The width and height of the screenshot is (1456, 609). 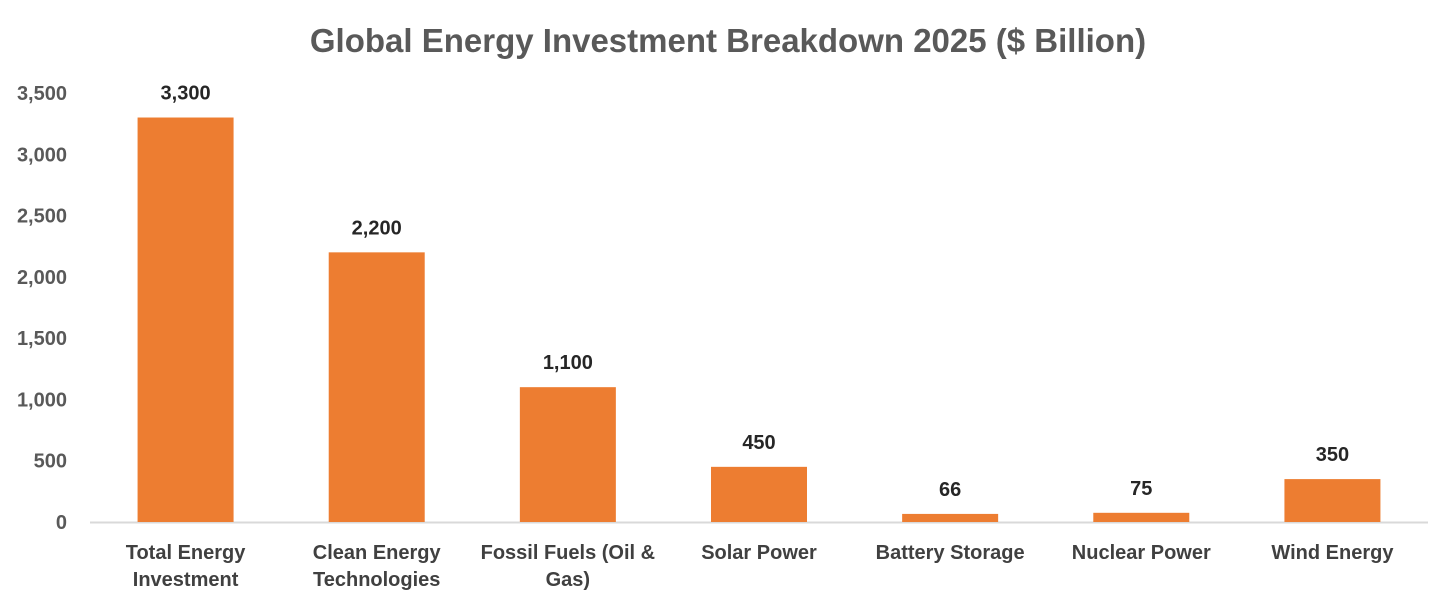 What do you see at coordinates (1141, 553) in the screenshot?
I see `category-label: Nuclear Power` at bounding box center [1141, 553].